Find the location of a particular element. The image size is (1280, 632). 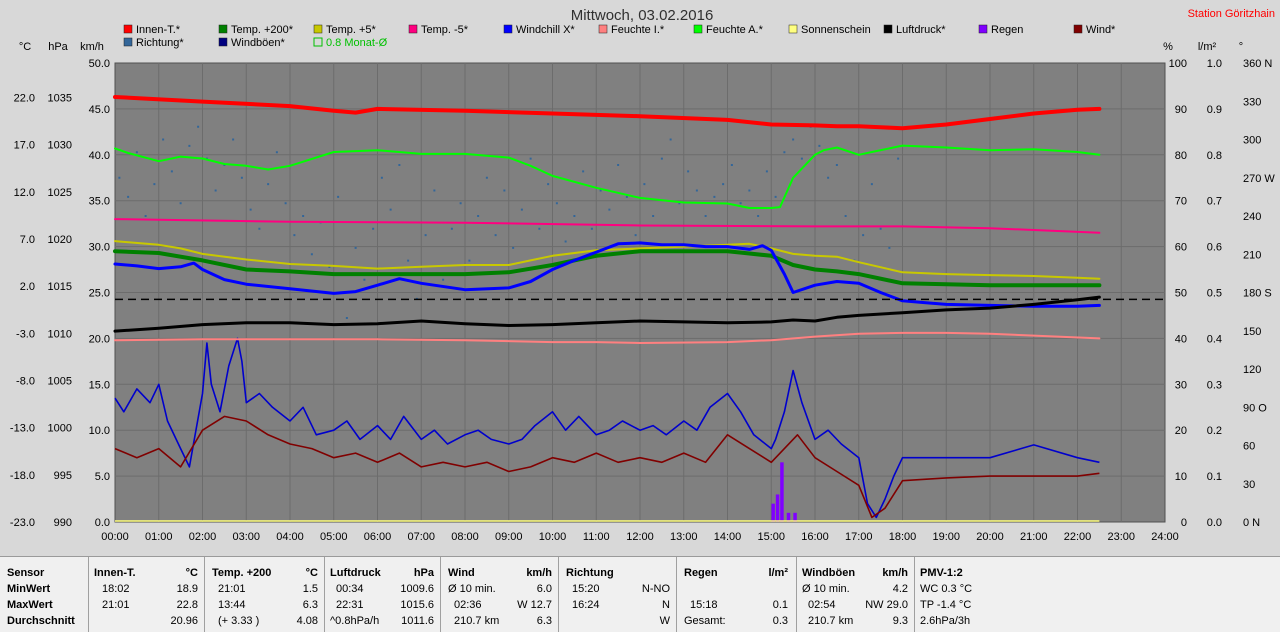

temp200-avg-value: 4.08 is located at coordinates (307, 621).